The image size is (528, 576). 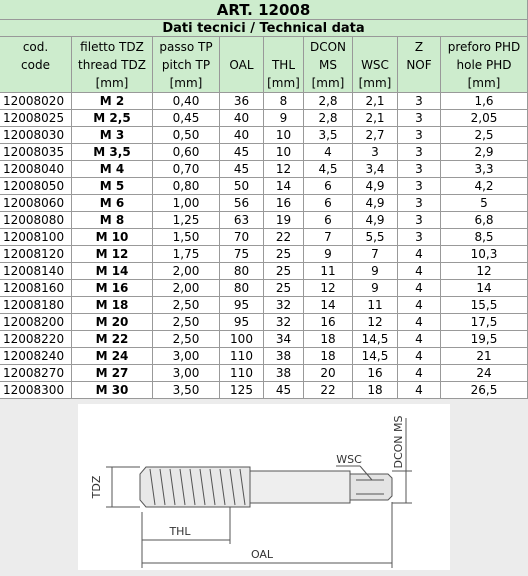 What do you see at coordinates (242, 254) in the screenshot?
I see `table-cell: 75` at bounding box center [242, 254].